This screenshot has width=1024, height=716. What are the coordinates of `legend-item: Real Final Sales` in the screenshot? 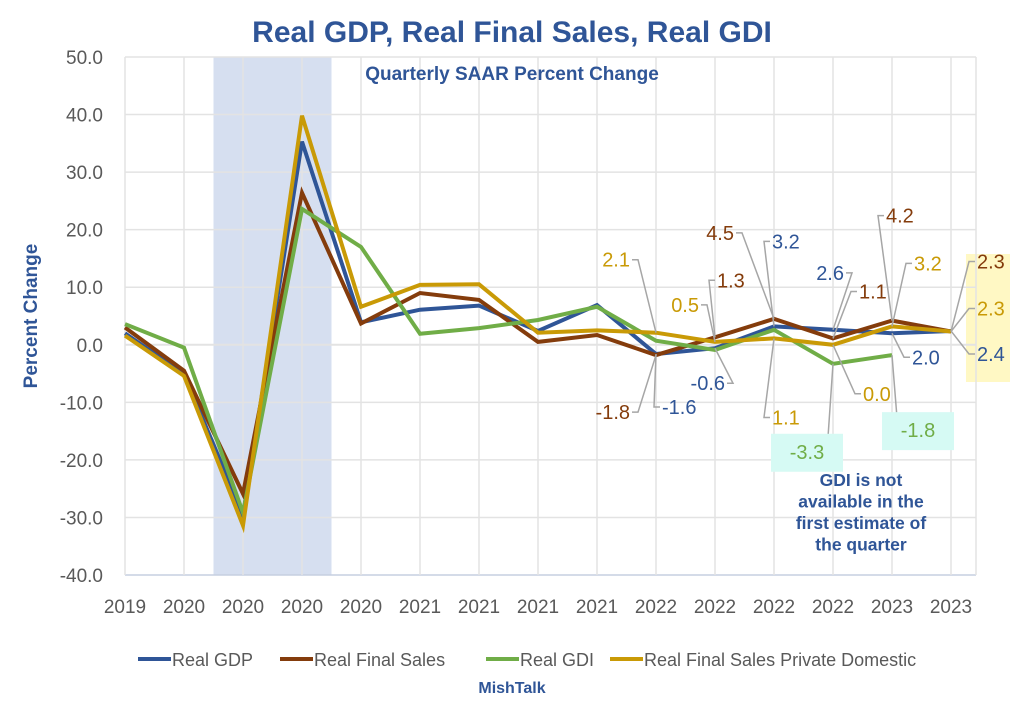 It's located at (362, 660).